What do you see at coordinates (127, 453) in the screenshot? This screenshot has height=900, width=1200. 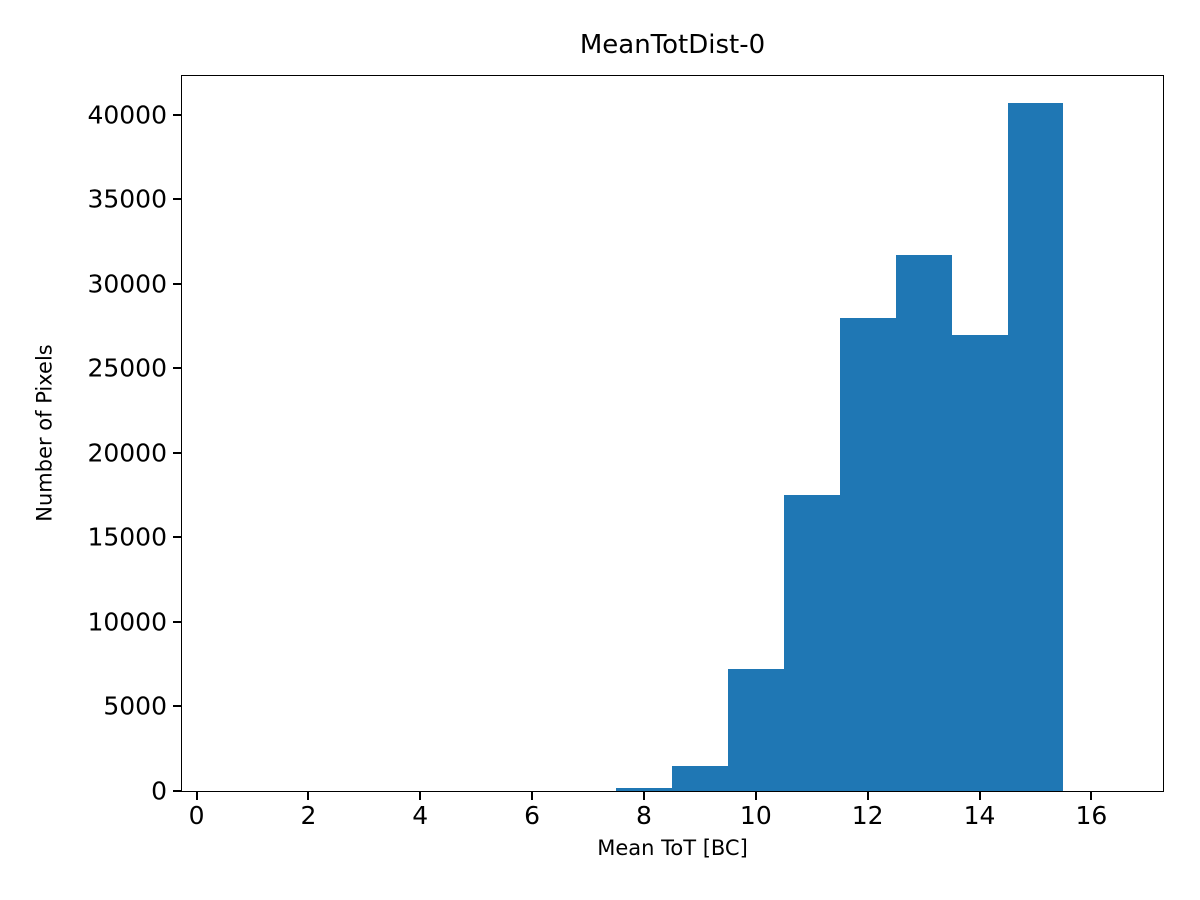 I see `y-tick-label: 20000` at bounding box center [127, 453].